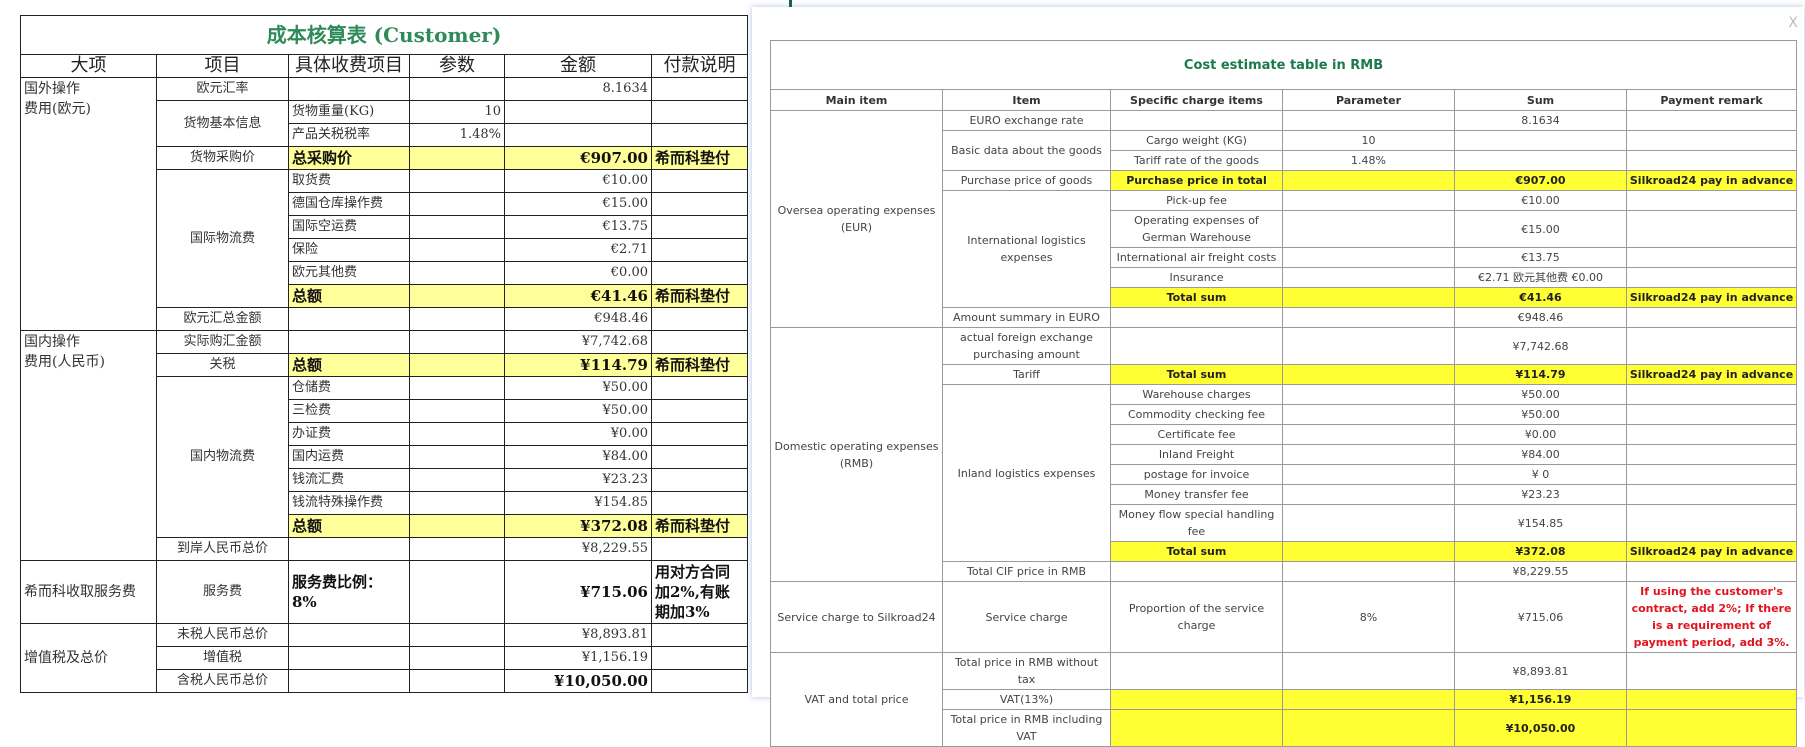 The height and width of the screenshot is (747, 1805). I want to click on item-cell: 欧元汇率, so click(222, 89).